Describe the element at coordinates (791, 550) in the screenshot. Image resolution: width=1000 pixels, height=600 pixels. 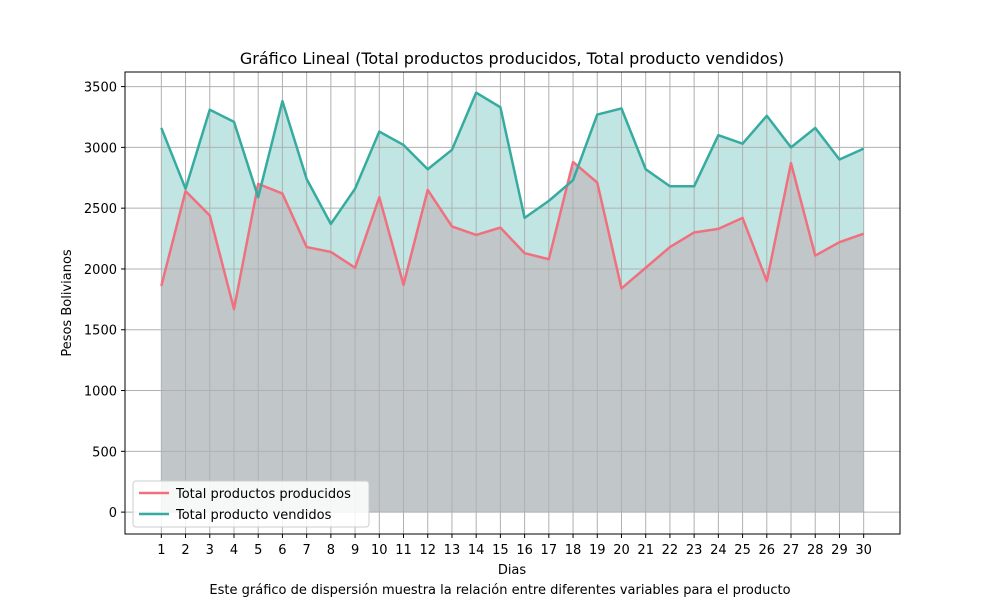
I see `x-tick-label: 27` at that location.